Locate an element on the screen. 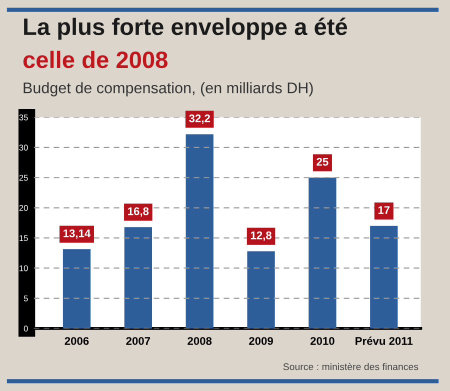 The height and width of the screenshot is (391, 450). data-label: 12,8 is located at coordinates (261, 236).